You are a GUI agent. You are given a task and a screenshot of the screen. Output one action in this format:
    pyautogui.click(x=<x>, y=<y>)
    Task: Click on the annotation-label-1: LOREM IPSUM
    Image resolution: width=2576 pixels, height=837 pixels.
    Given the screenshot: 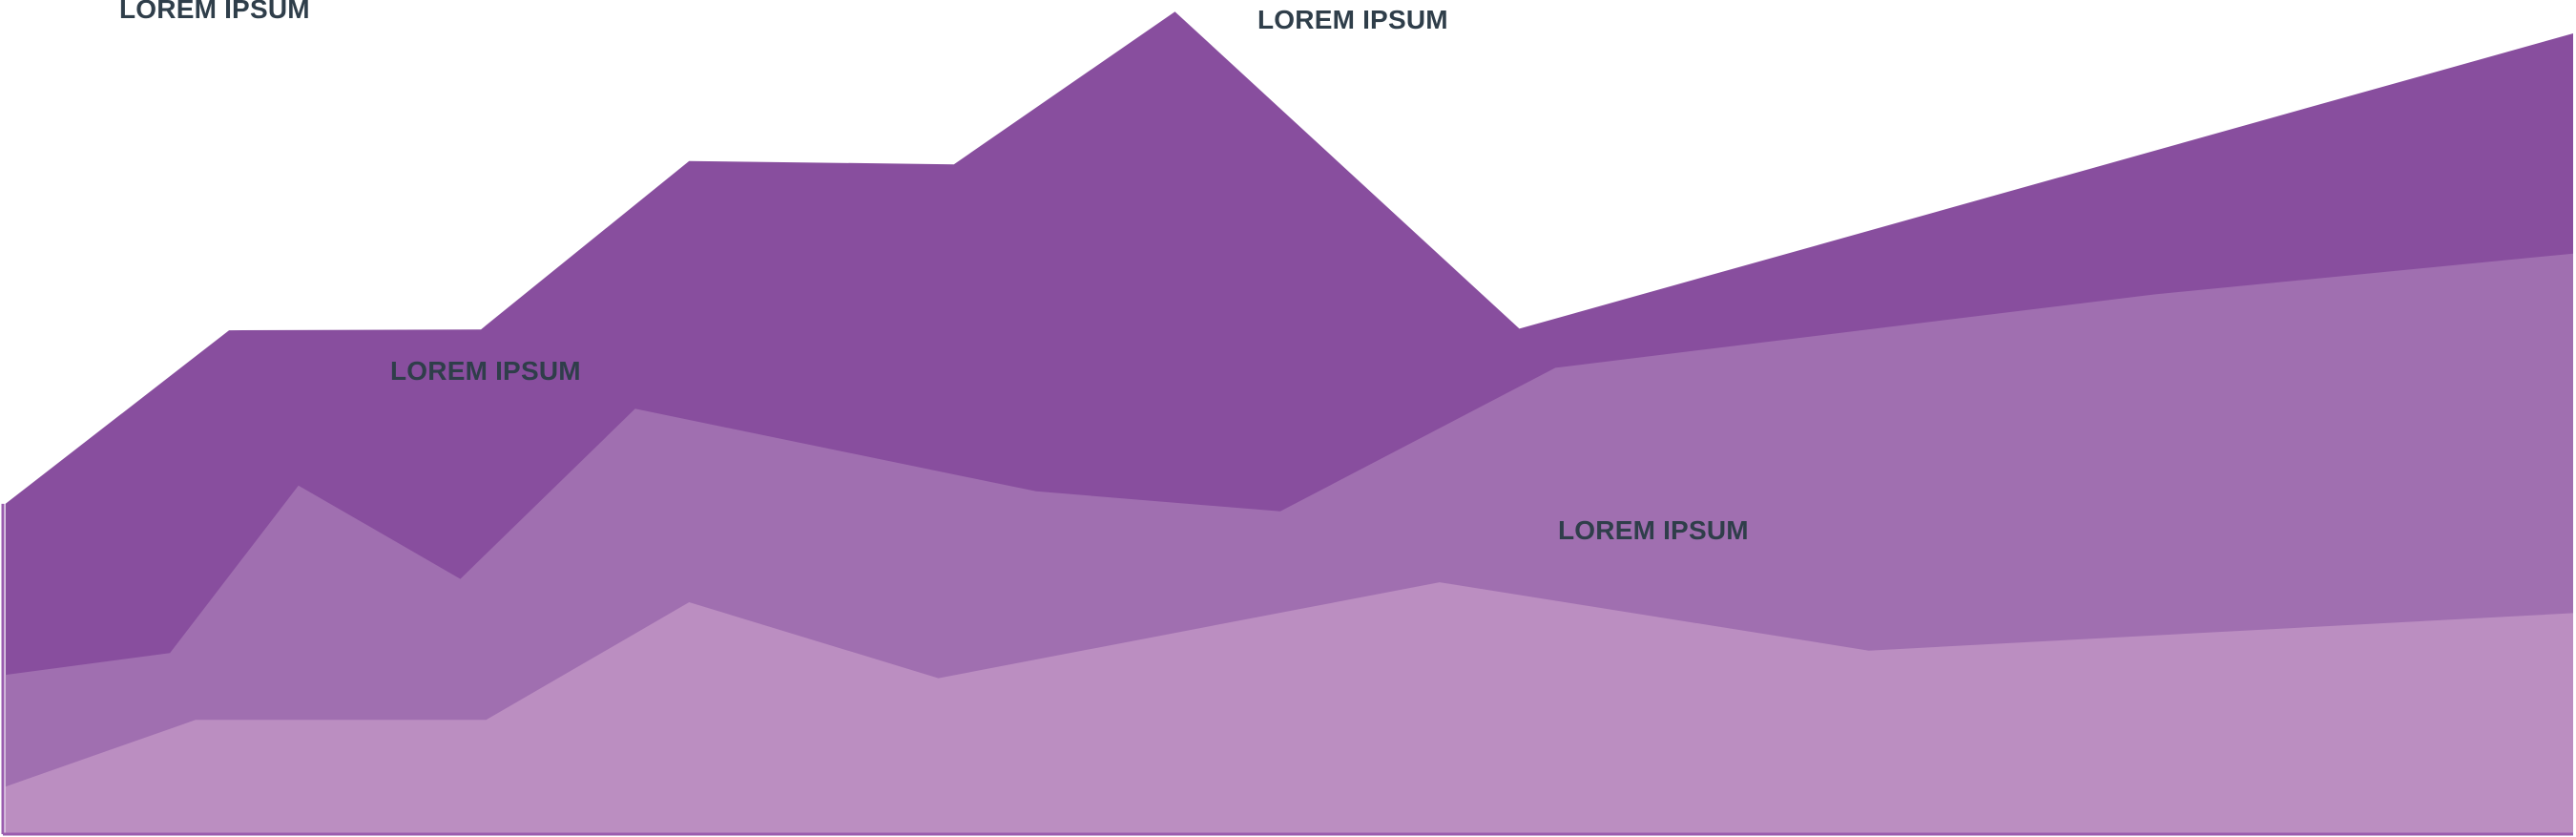 What is the action you would take?
    pyautogui.click(x=214, y=12)
    